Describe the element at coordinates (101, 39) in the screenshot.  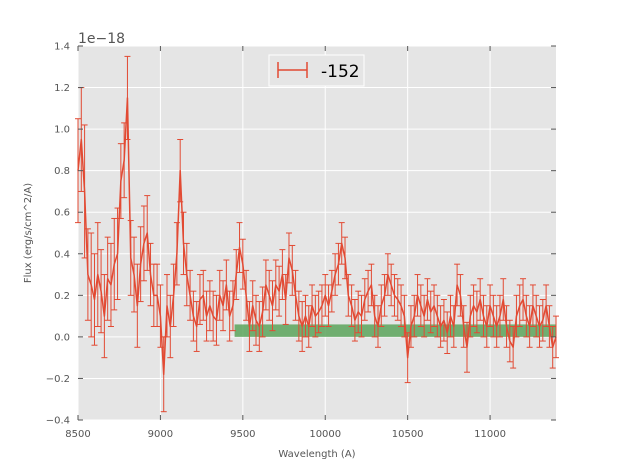
I see `y-offset-text: 1e−18` at that location.